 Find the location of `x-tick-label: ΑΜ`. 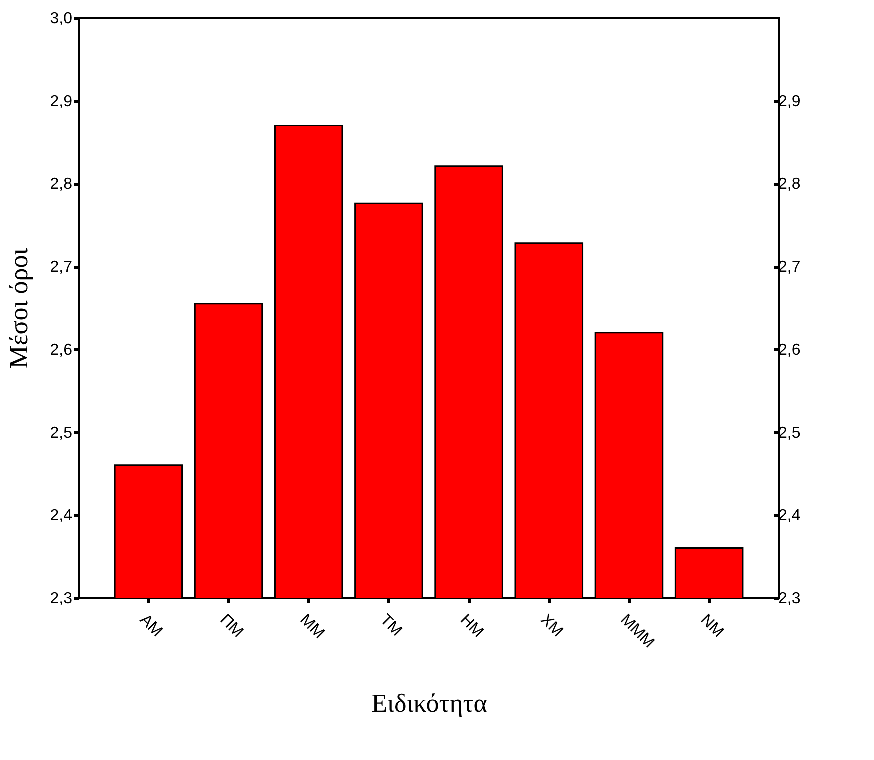

x-tick-label: ΑΜ is located at coordinates (151, 626).